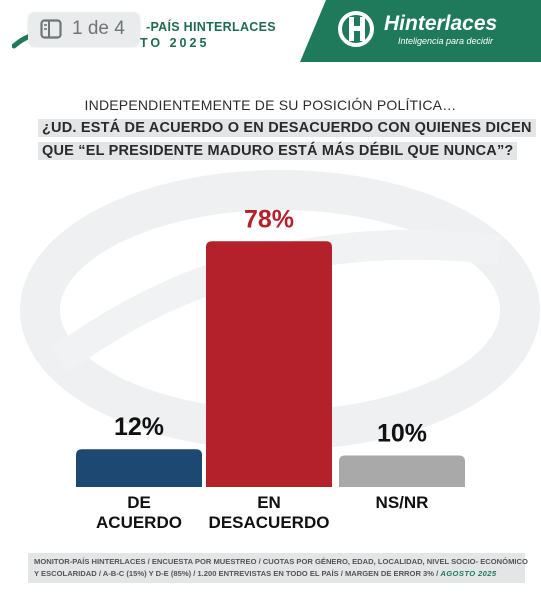 The height and width of the screenshot is (600, 541). I want to click on category-label: DE, so click(139, 502).